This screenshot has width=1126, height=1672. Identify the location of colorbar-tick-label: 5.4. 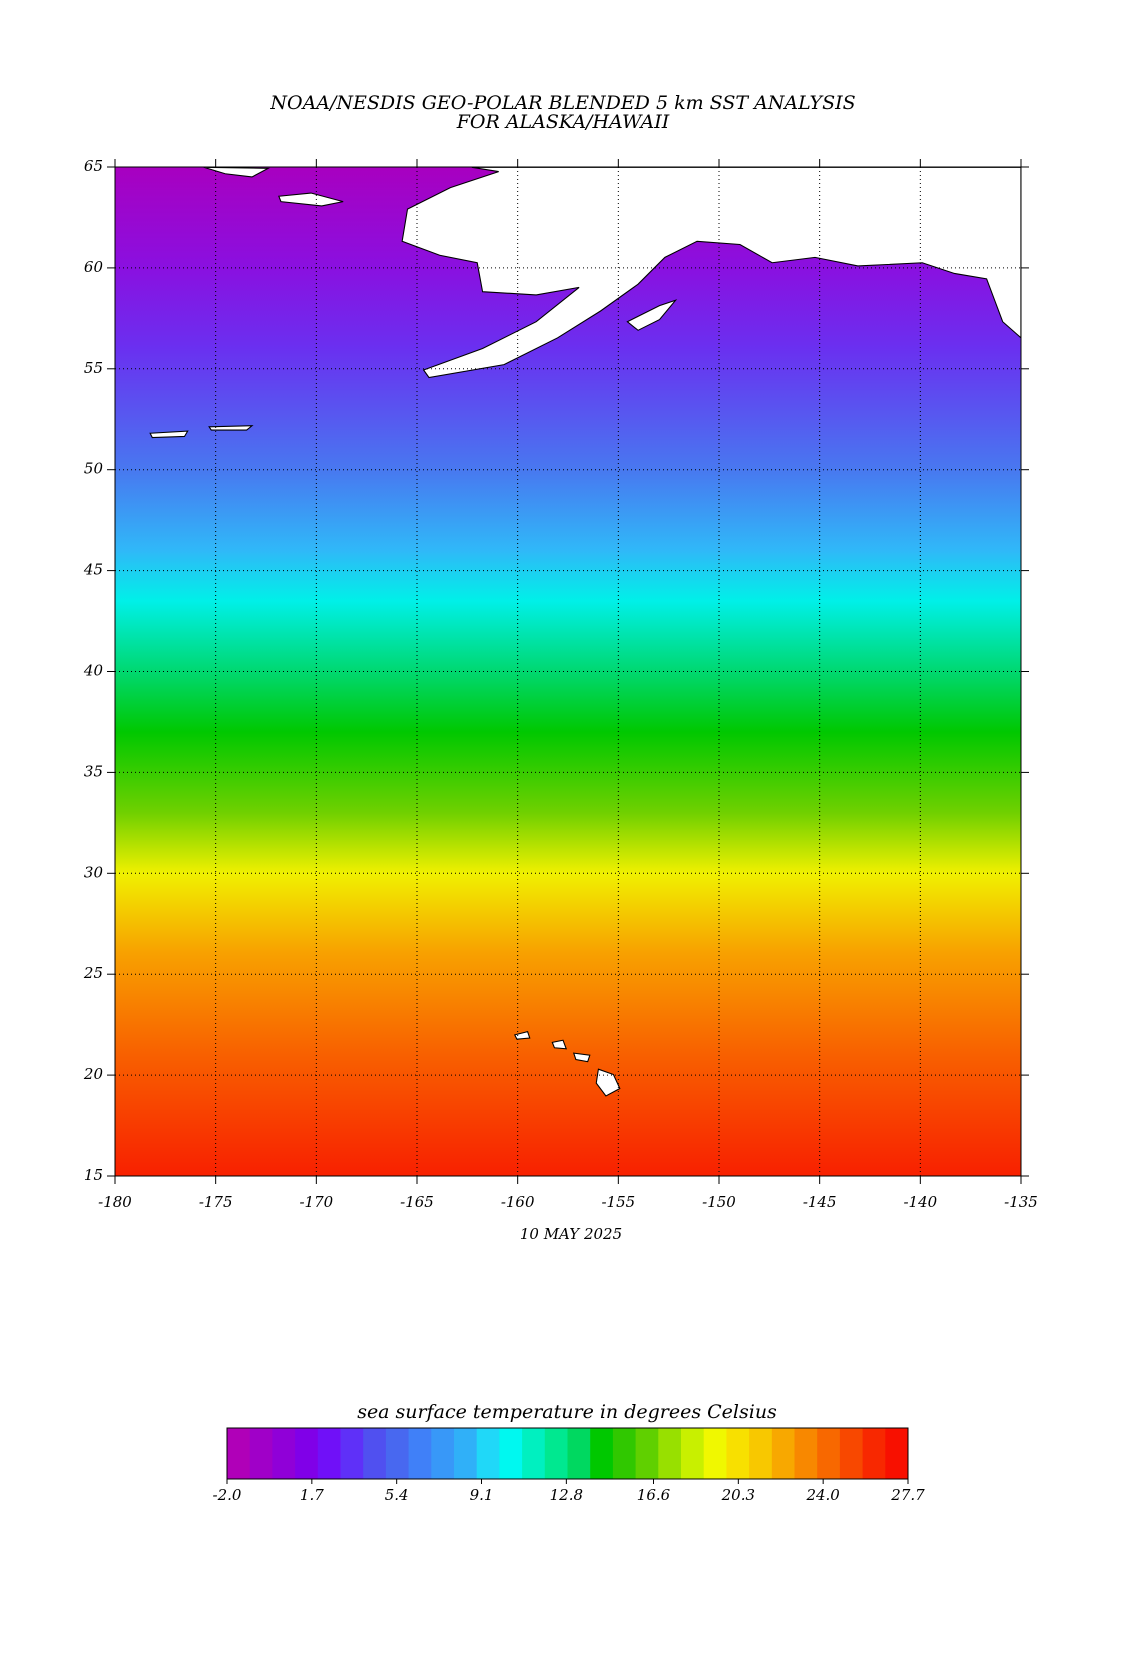
(397, 1495).